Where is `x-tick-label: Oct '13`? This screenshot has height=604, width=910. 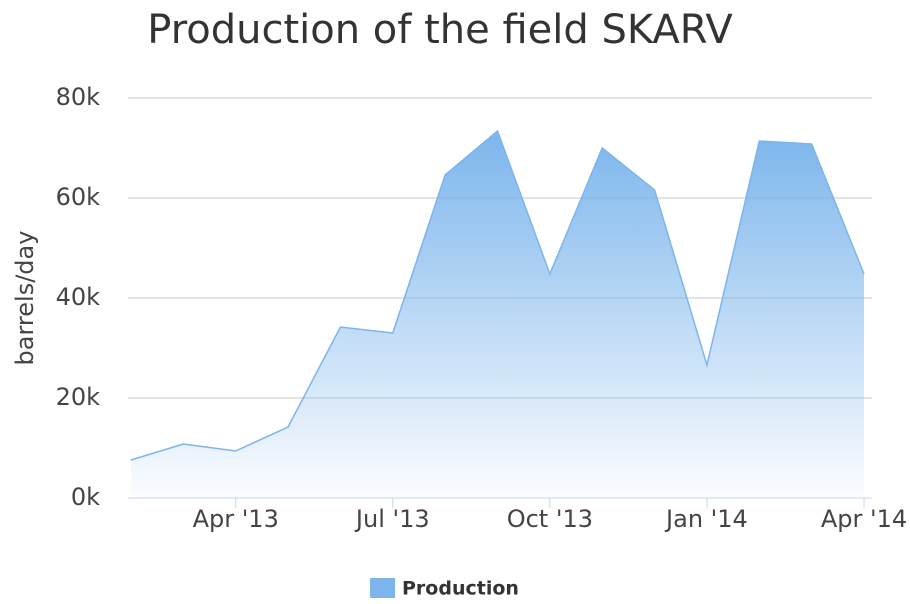
x-tick-label: Oct '13 is located at coordinates (550, 519).